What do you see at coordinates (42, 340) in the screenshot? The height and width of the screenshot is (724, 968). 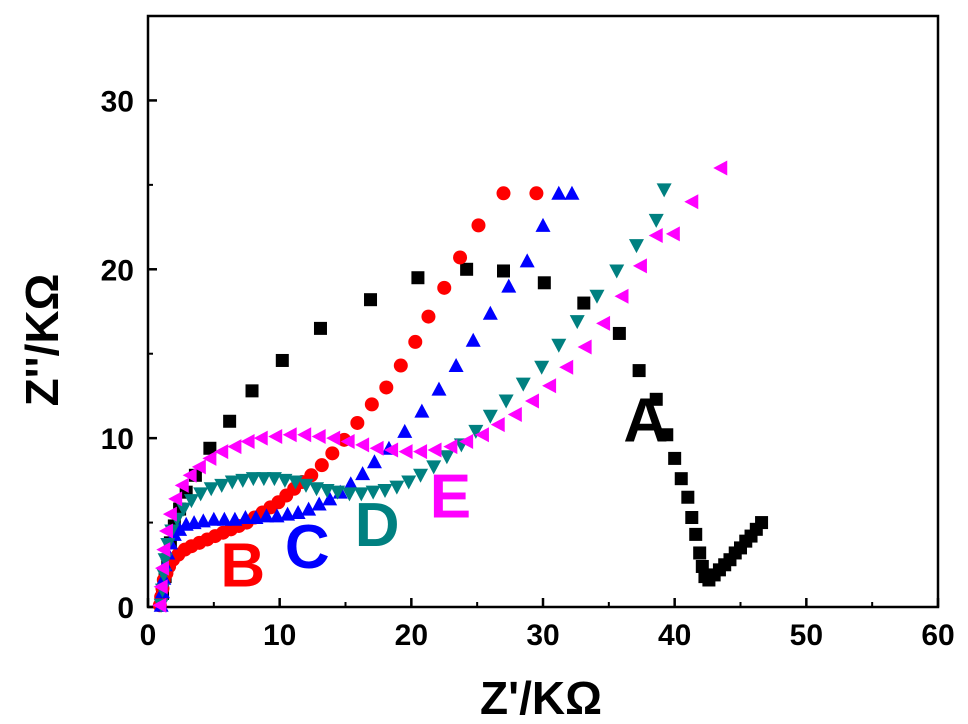 I see `y-axis-title: Z''/KΩ` at bounding box center [42, 340].